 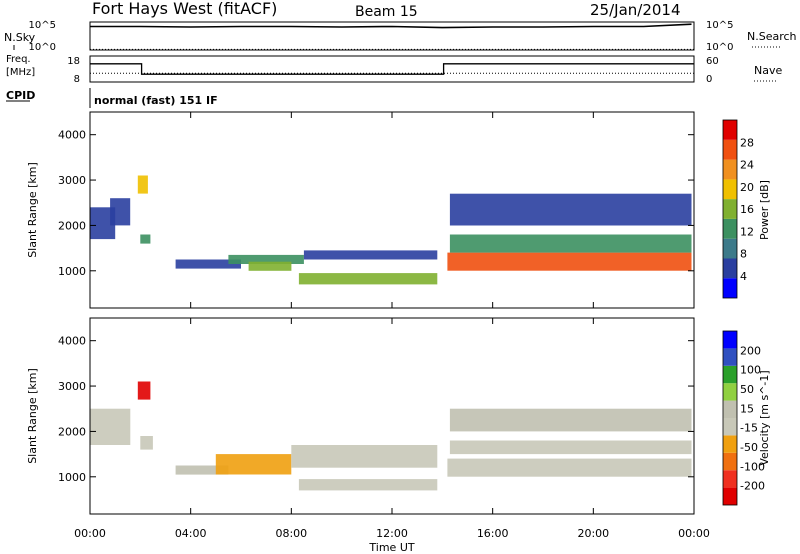 I want to click on power-colorbar: 28 24 20 16 12 8 4 Power [dB], so click(x=746, y=209).